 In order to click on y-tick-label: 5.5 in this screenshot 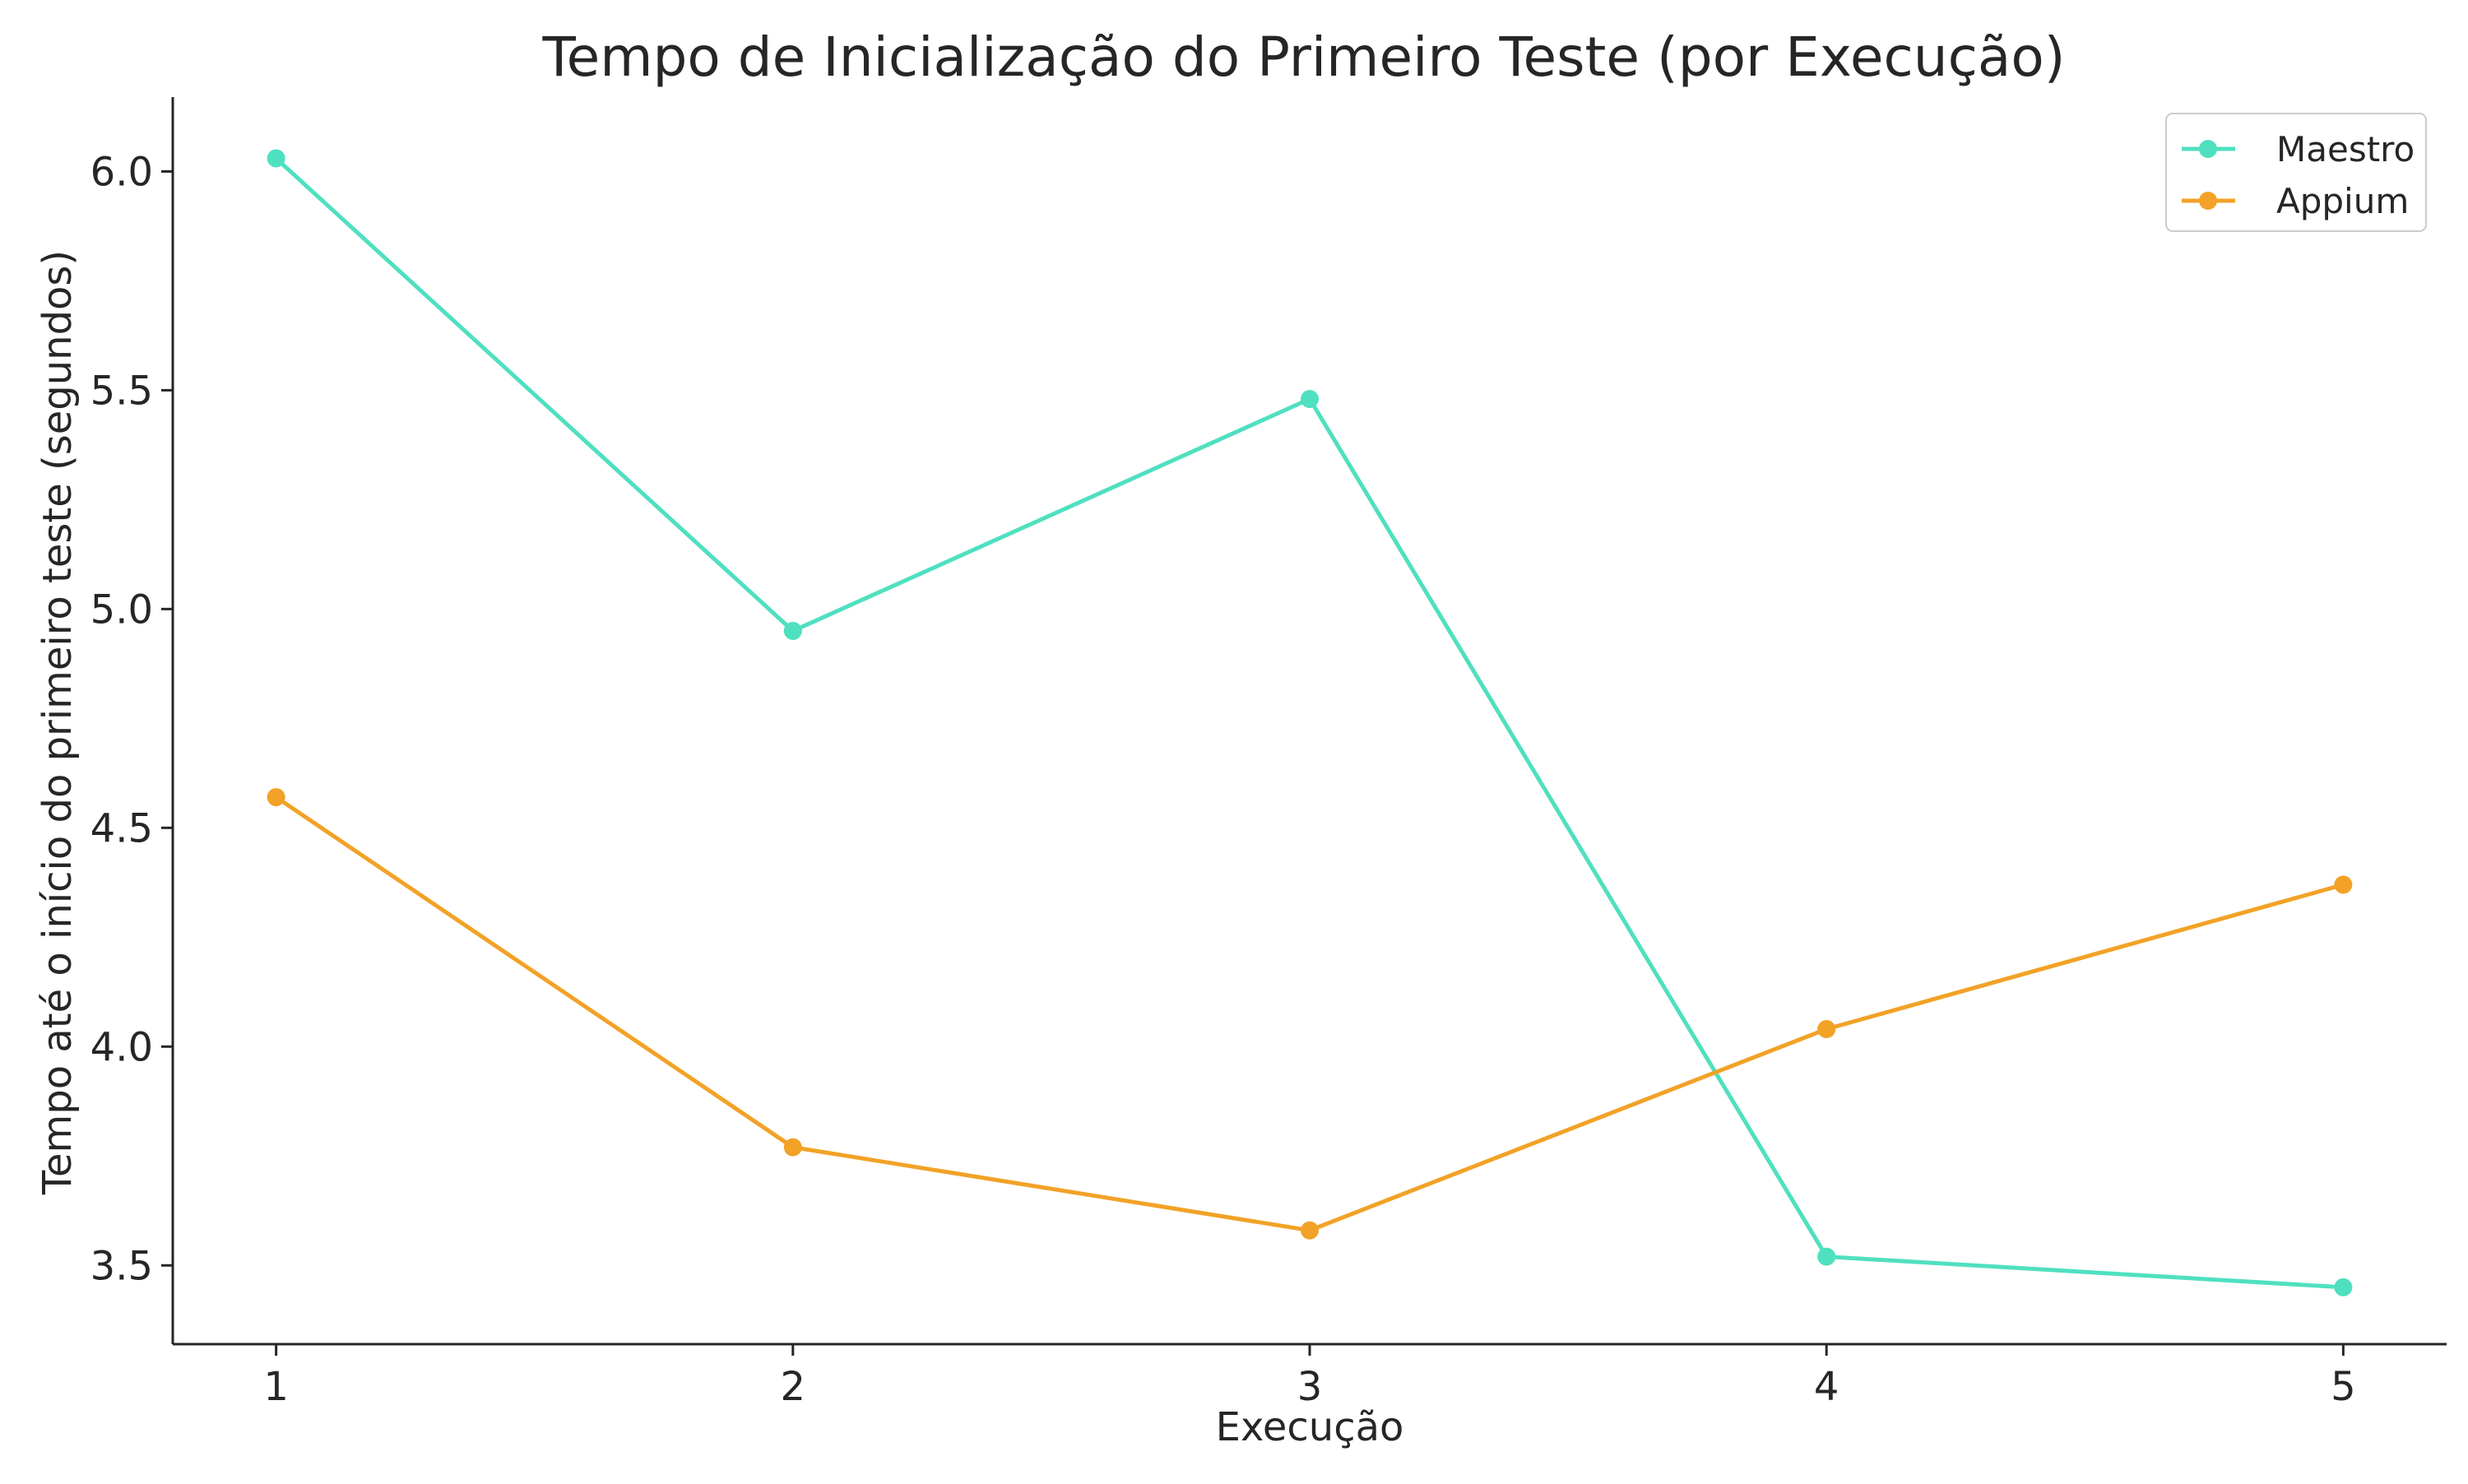, I will do `click(121, 391)`.